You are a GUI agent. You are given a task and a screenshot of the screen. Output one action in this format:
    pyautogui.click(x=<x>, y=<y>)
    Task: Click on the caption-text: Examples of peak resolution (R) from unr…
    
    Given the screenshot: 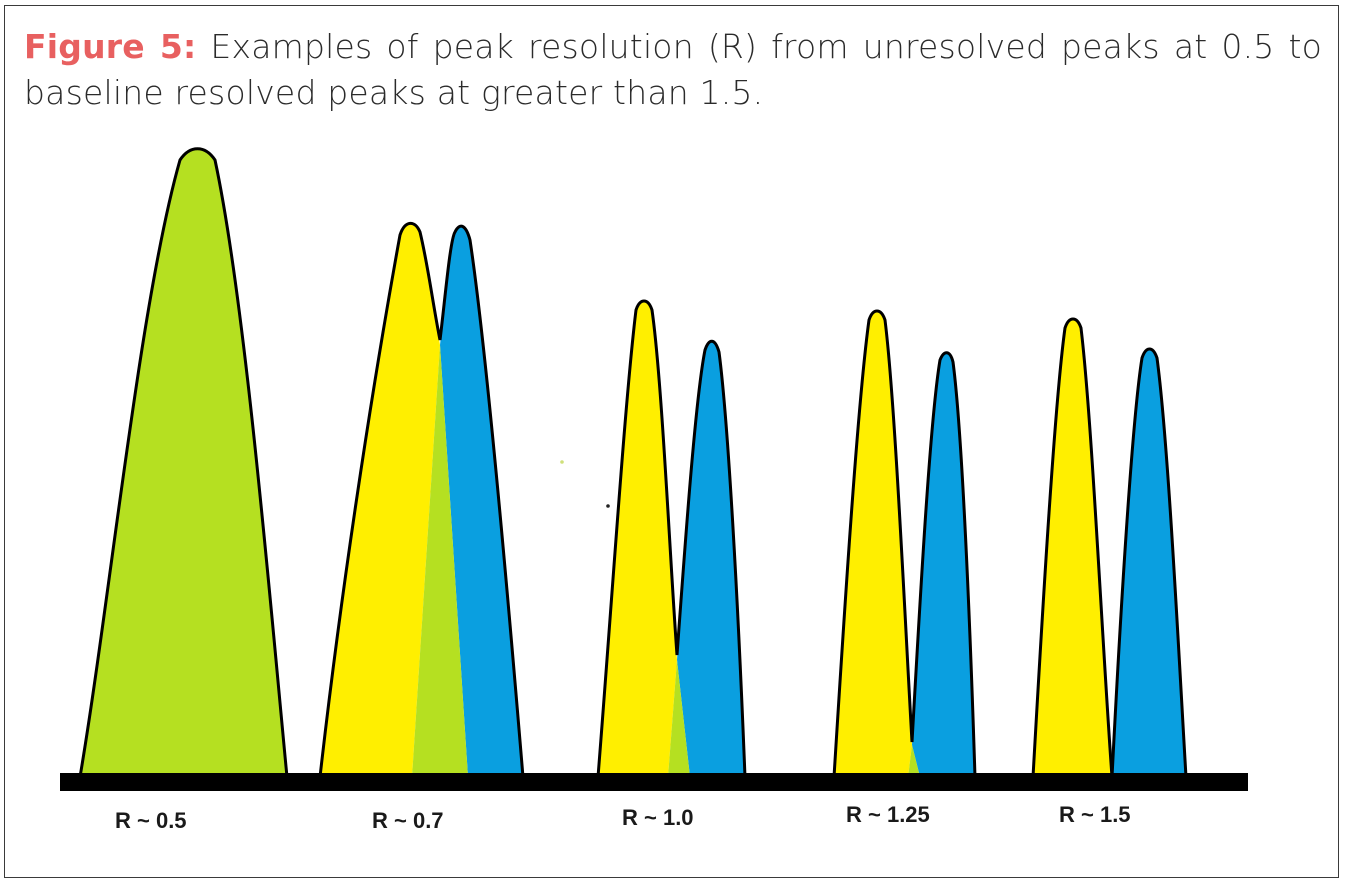 What is the action you would take?
    pyautogui.click(x=673, y=69)
    